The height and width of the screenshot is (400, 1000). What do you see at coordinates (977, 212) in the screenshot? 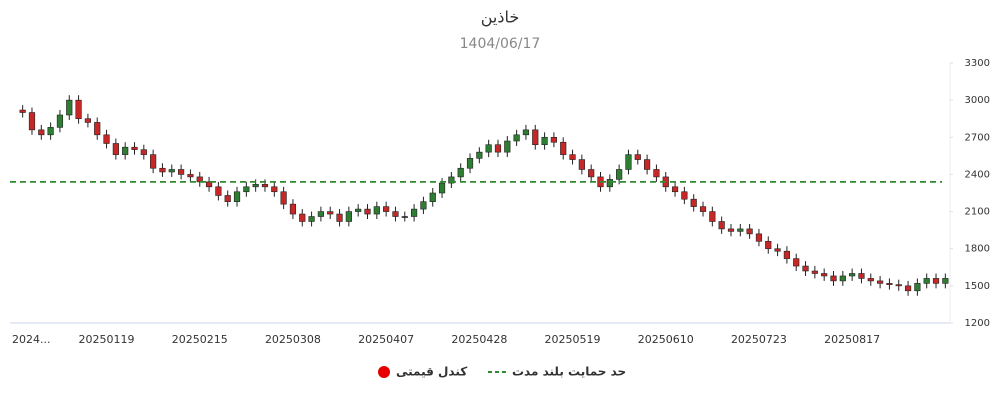
I see `y-tick-label: 2100` at bounding box center [977, 212].